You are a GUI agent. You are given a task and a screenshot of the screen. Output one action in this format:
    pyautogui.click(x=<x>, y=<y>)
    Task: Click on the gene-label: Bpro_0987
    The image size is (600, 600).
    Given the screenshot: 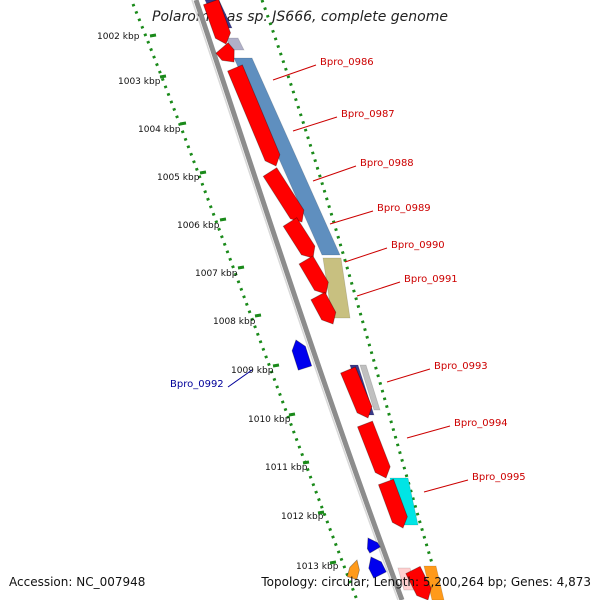 What is the action you would take?
    pyautogui.click(x=368, y=114)
    